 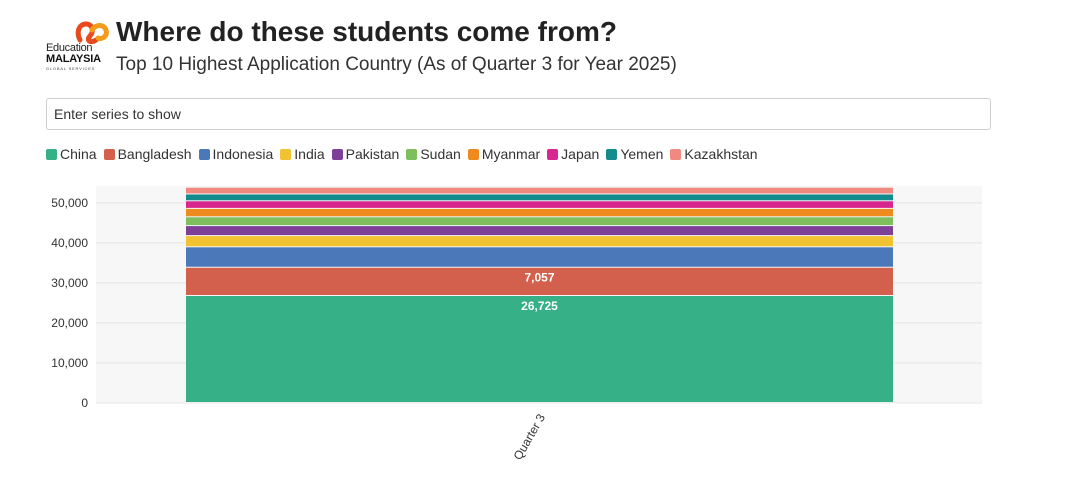 I want to click on bar-segment-bangladesh, so click(x=539, y=281).